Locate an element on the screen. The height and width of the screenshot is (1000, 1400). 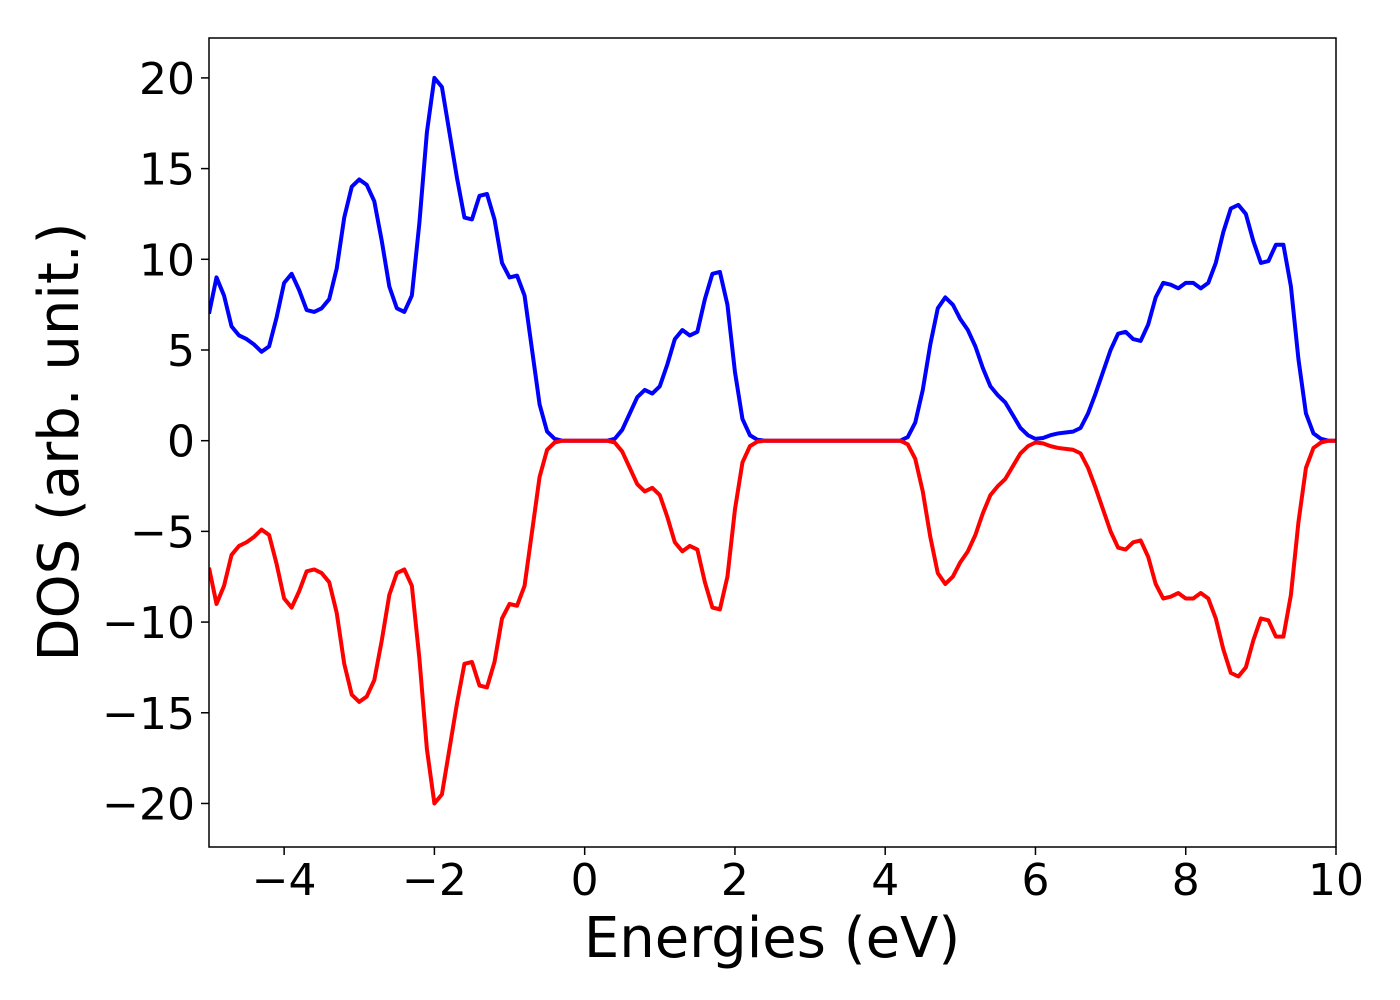
x-tick-label: 6 is located at coordinates (1035, 880).